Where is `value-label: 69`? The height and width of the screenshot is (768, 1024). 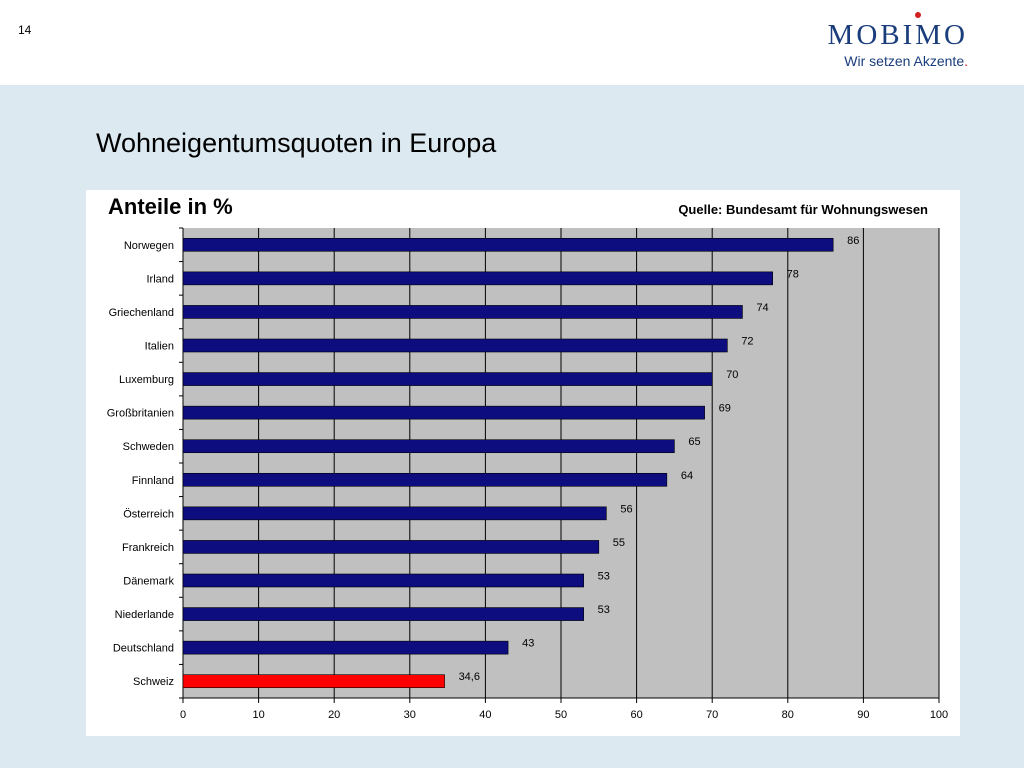
value-label: 69 is located at coordinates (725, 409).